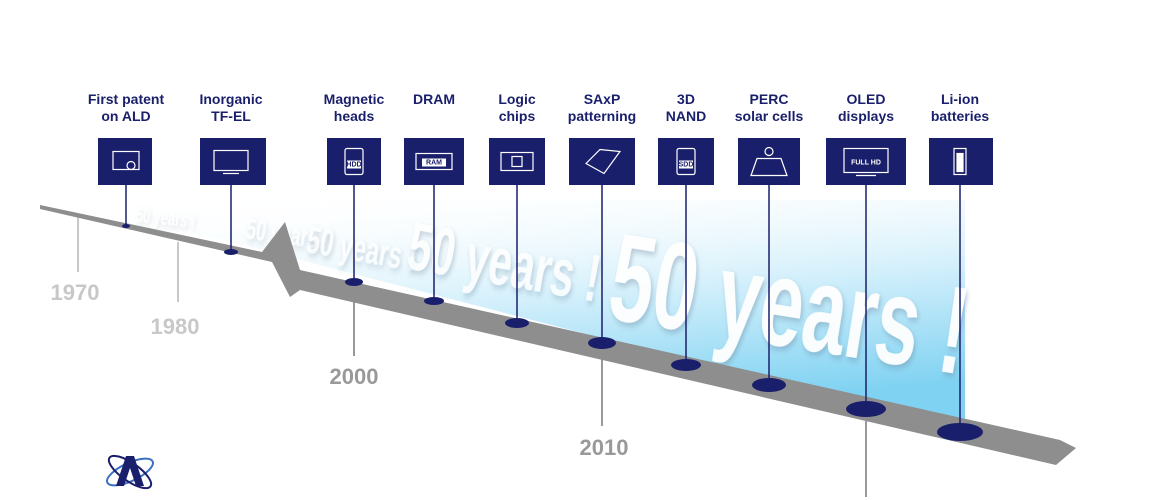 The height and width of the screenshot is (500, 1170). I want to click on logo, so click(130, 472).